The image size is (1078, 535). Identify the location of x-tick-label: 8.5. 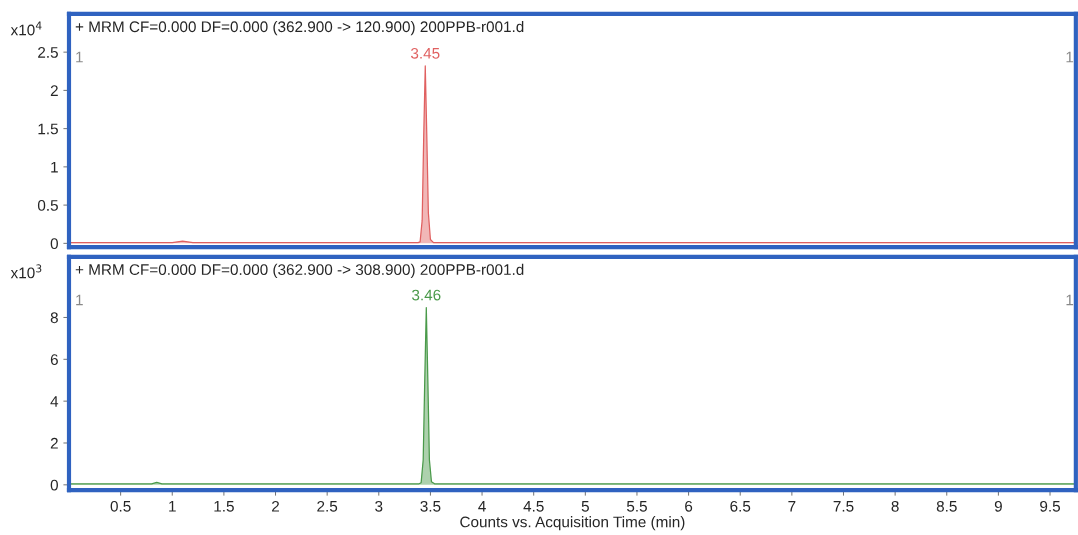
(946, 506).